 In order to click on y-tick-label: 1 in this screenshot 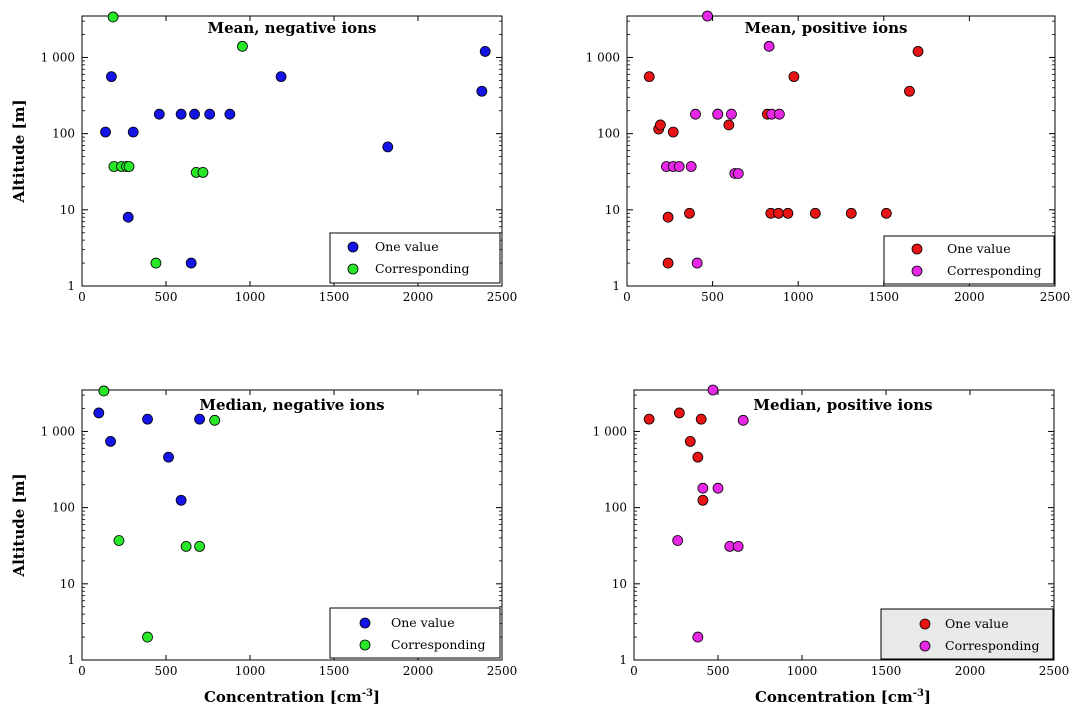, I will do `click(616, 286)`.